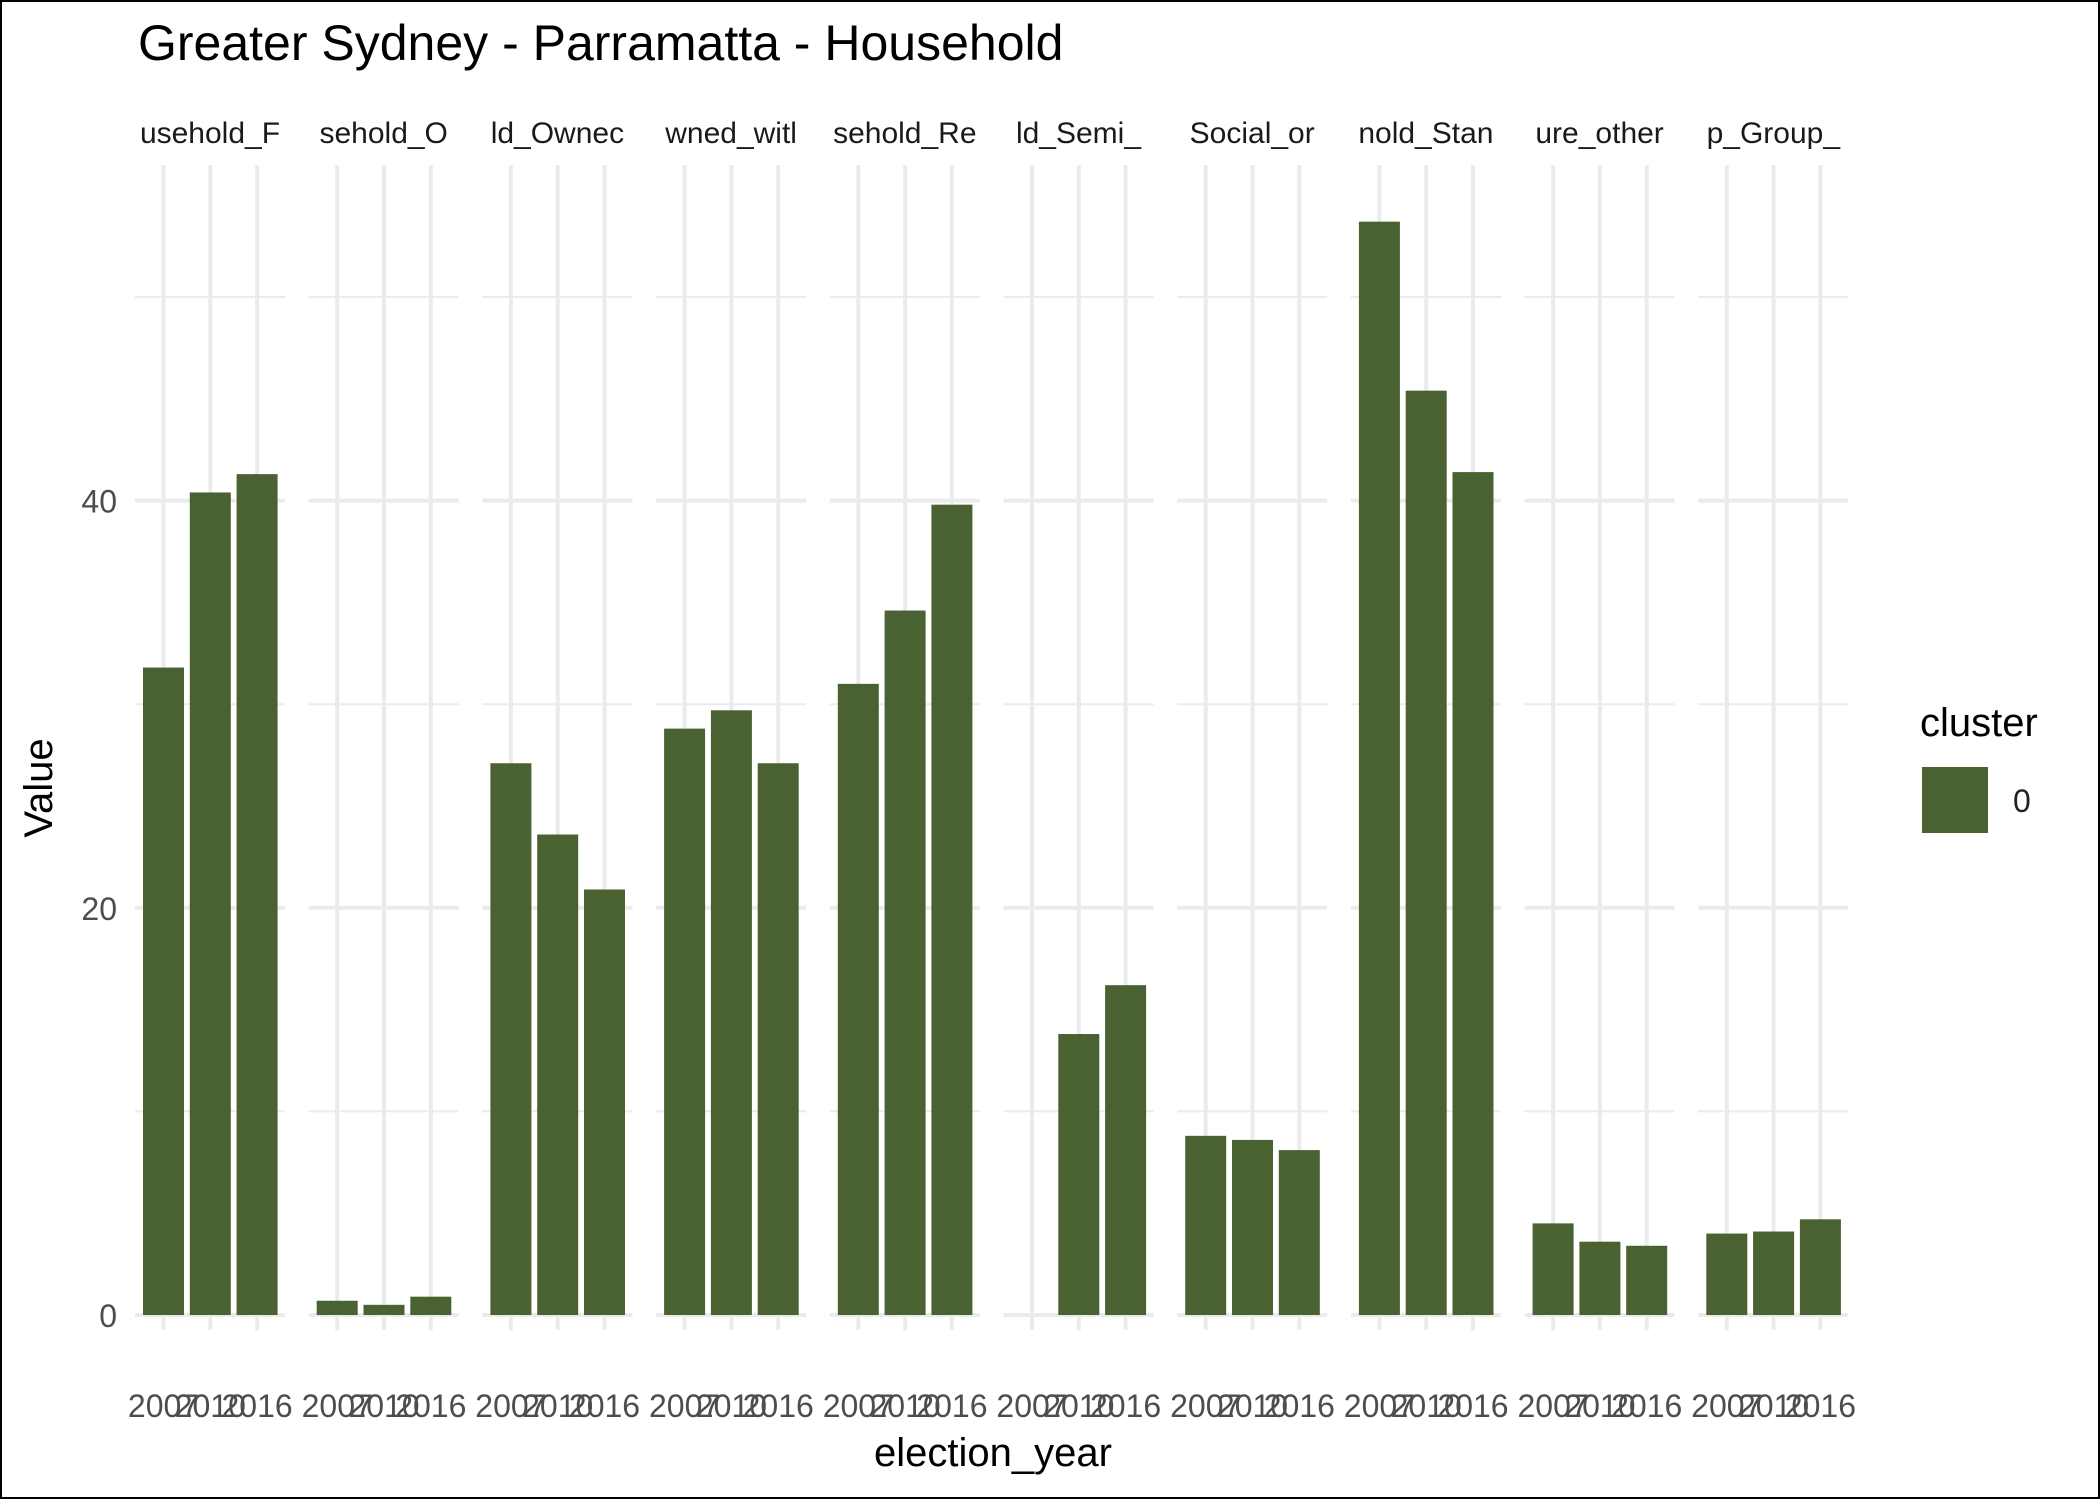 The image size is (2100, 1499). Describe the element at coordinates (730, 133) in the screenshot. I see `facet-strip-label: wned_witl` at that location.